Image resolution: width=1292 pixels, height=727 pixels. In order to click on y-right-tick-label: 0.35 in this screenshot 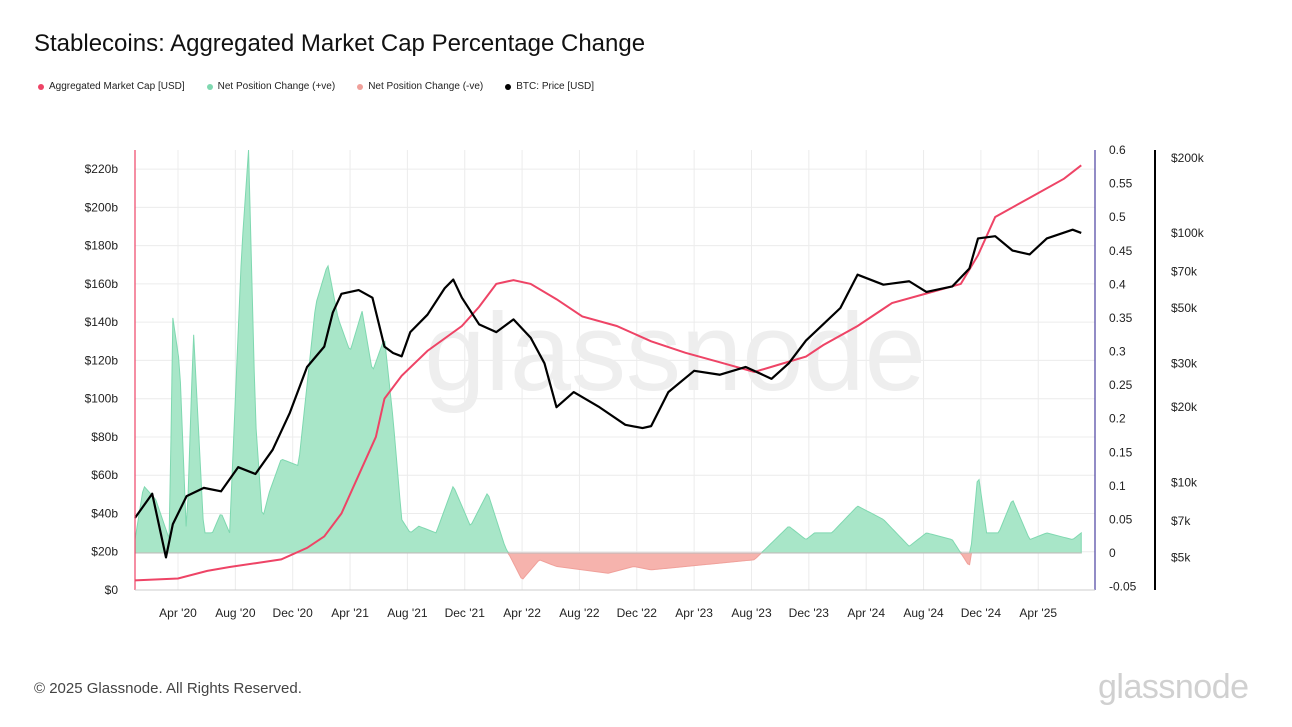, I will do `click(1121, 318)`.